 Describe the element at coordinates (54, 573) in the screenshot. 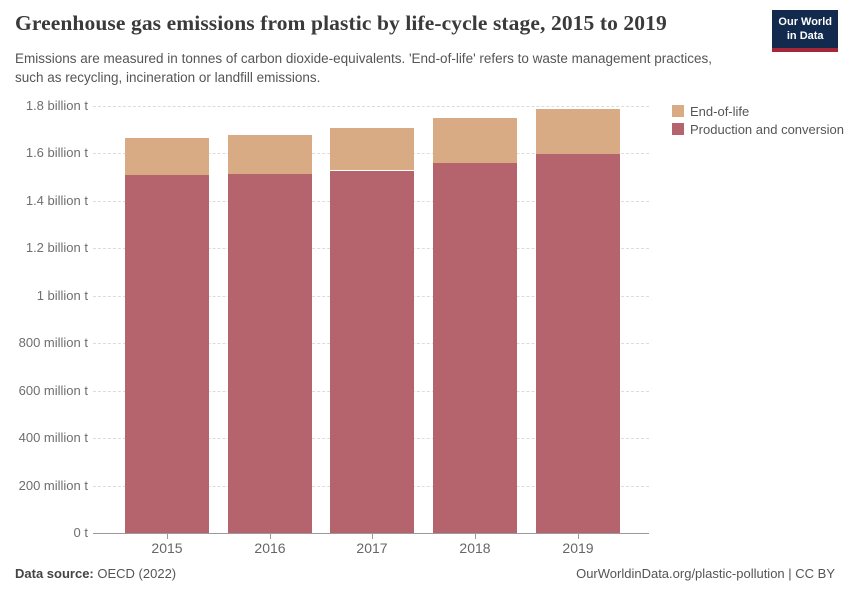

I see `data-source-label: Data source:` at that location.